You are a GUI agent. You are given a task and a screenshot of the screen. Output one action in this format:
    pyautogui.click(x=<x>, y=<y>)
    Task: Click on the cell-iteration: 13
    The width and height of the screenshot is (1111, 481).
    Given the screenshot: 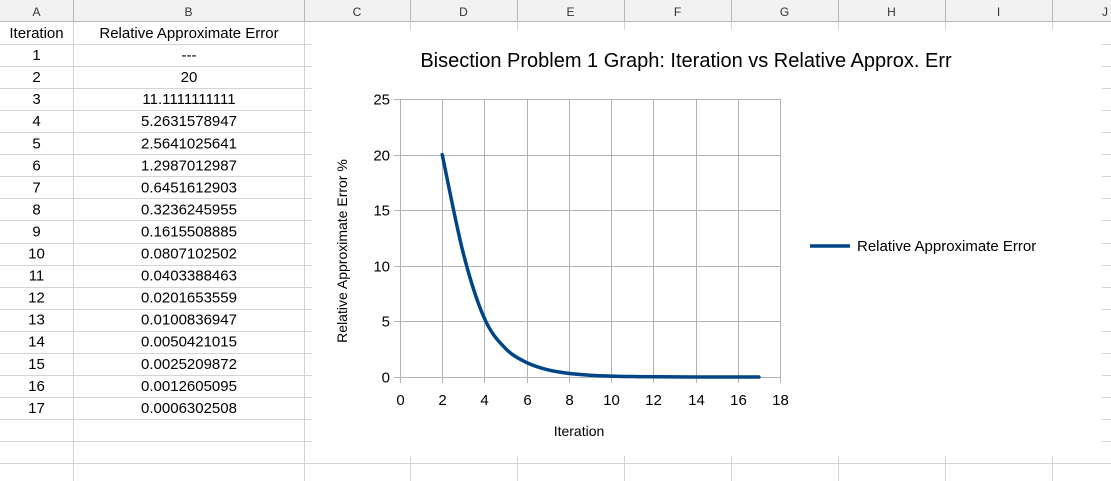 What is the action you would take?
    pyautogui.click(x=36, y=320)
    